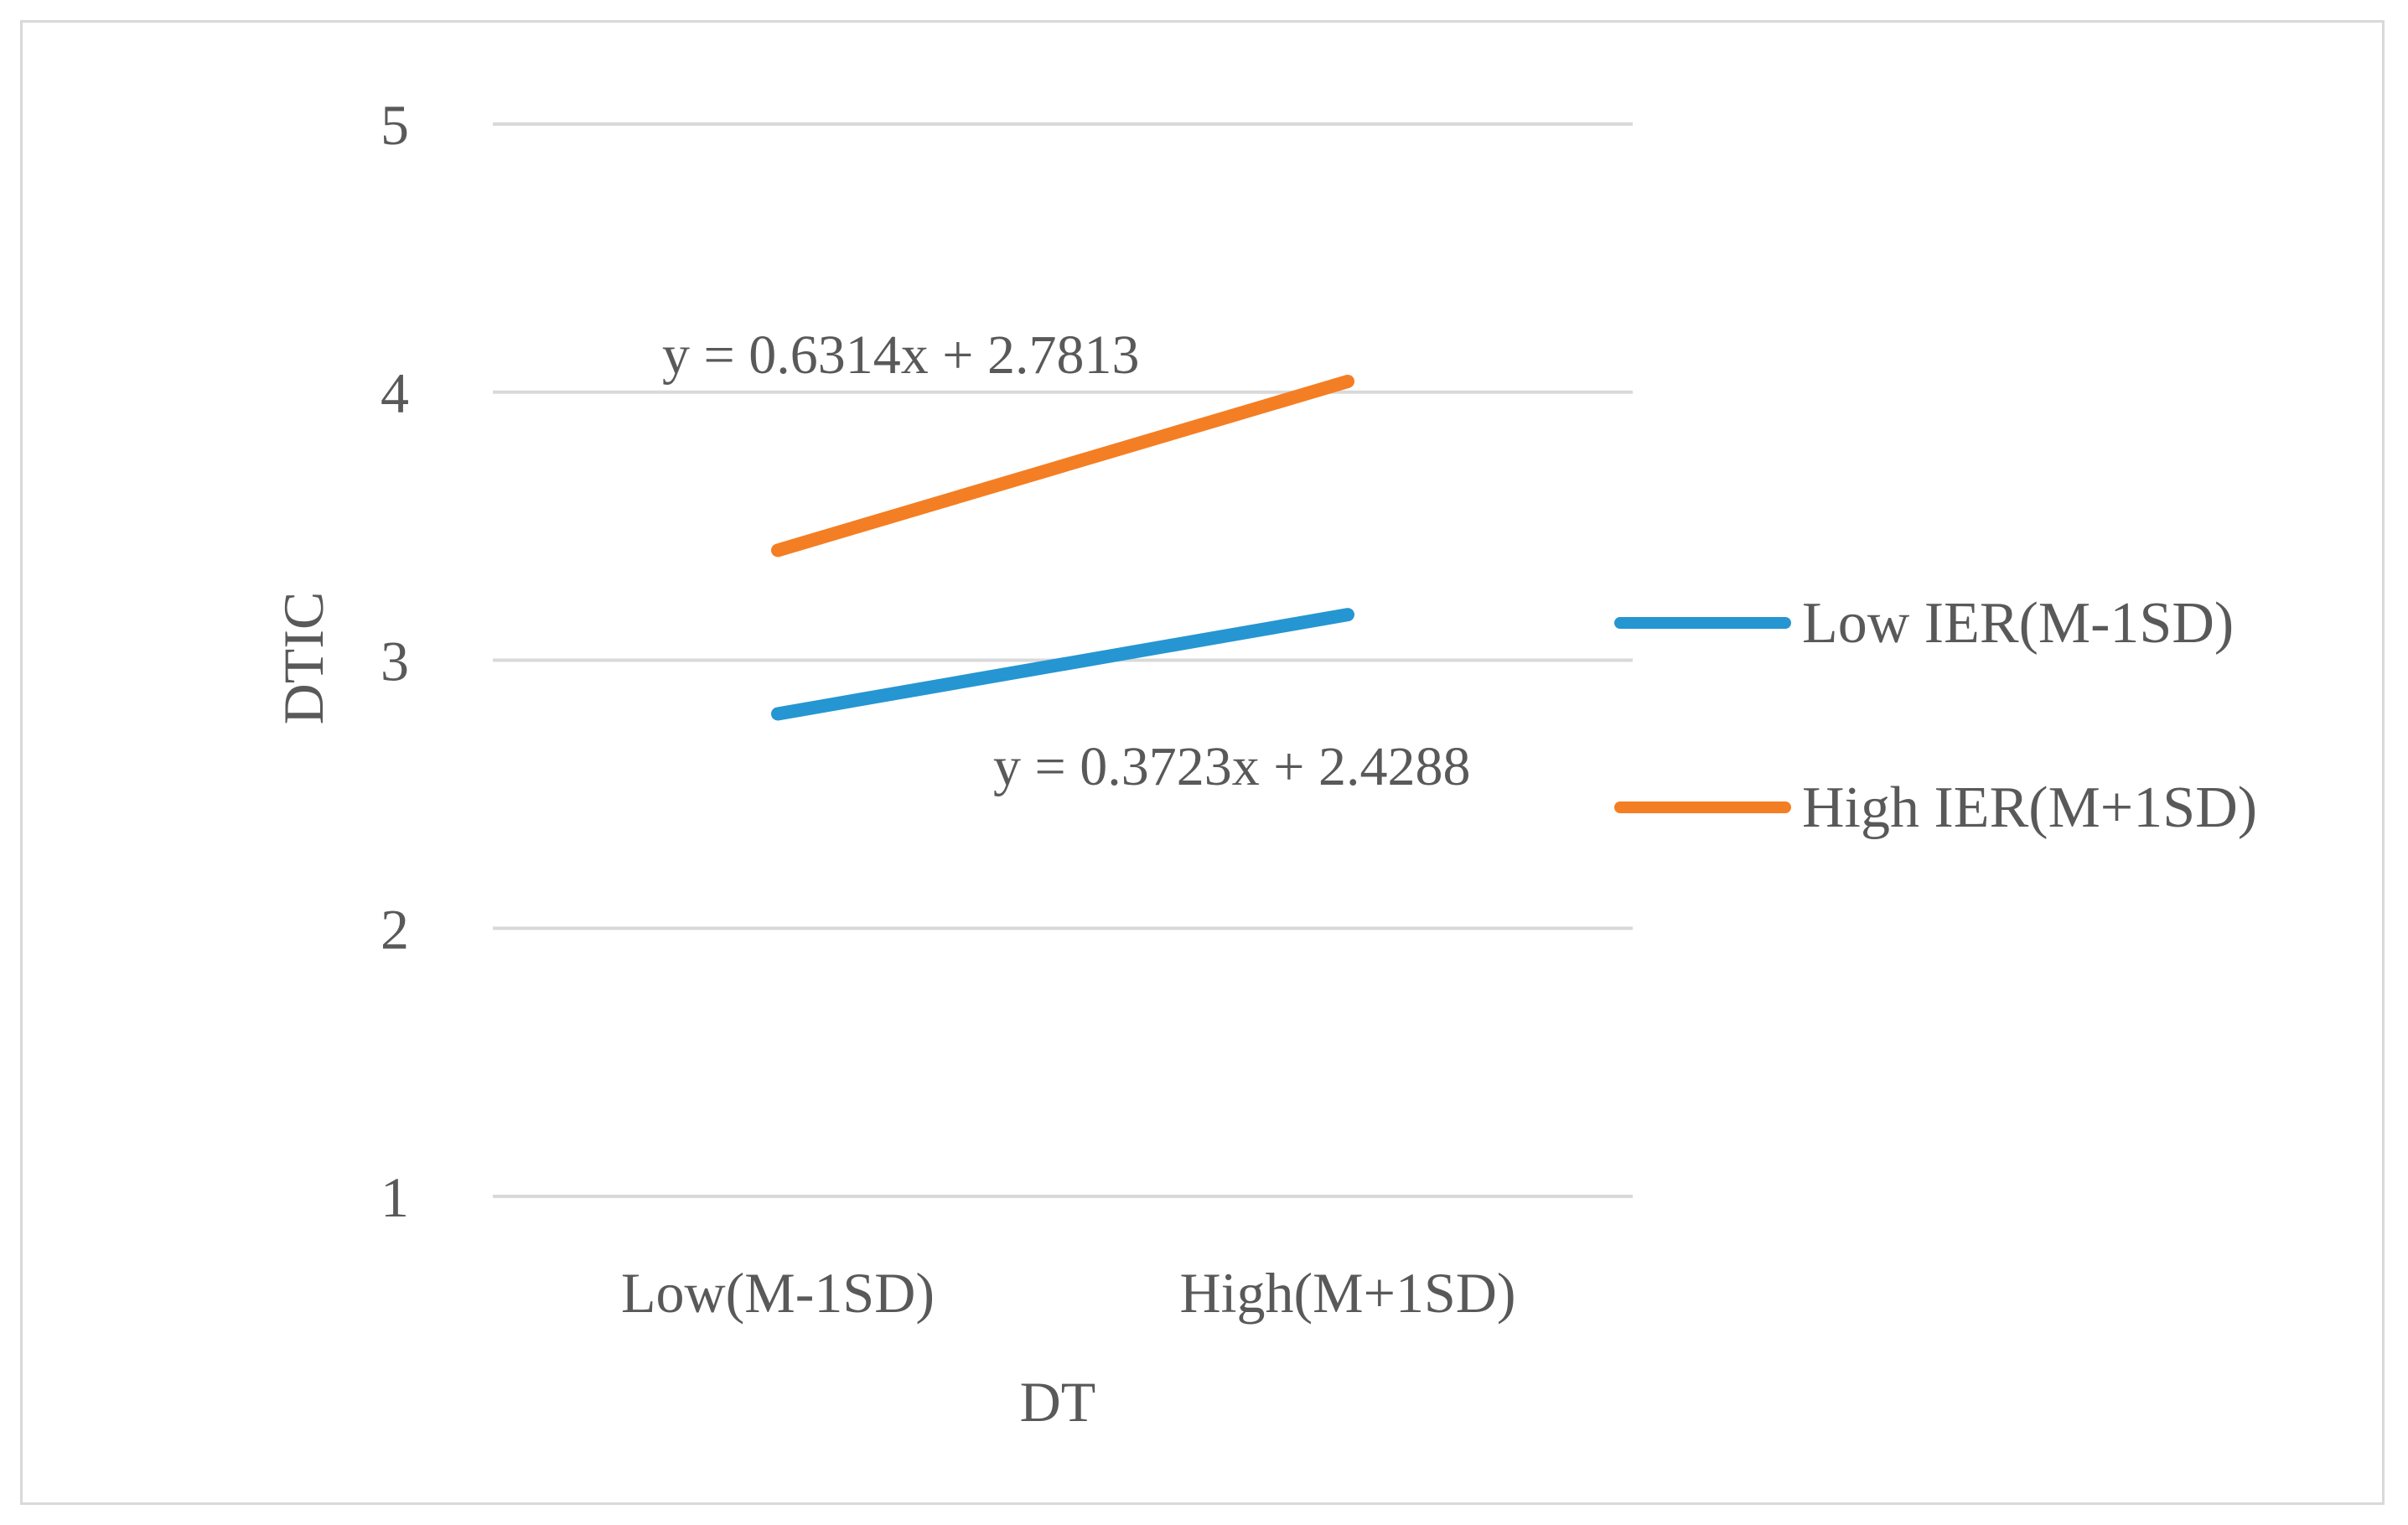  Describe the element at coordinates (1068, 1293) in the screenshot. I see `x-axis-ticks: Low(M-1SD) High(M+1SD)` at that location.